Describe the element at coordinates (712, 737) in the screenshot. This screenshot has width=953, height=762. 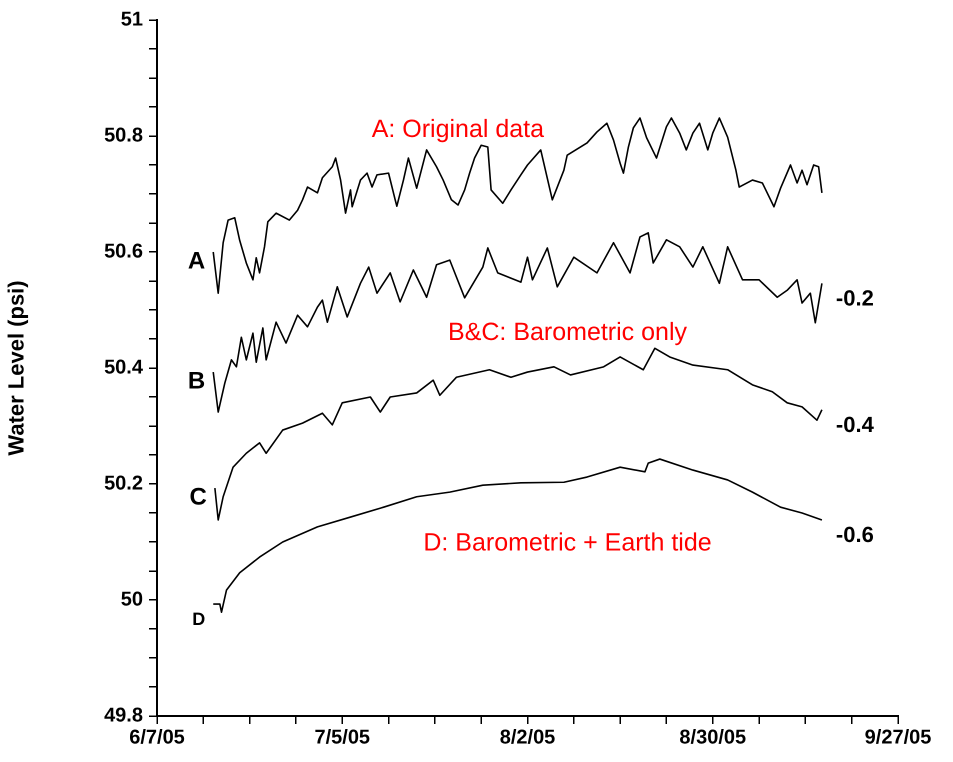
I see `x-tick-label: 8/30/05` at that location.